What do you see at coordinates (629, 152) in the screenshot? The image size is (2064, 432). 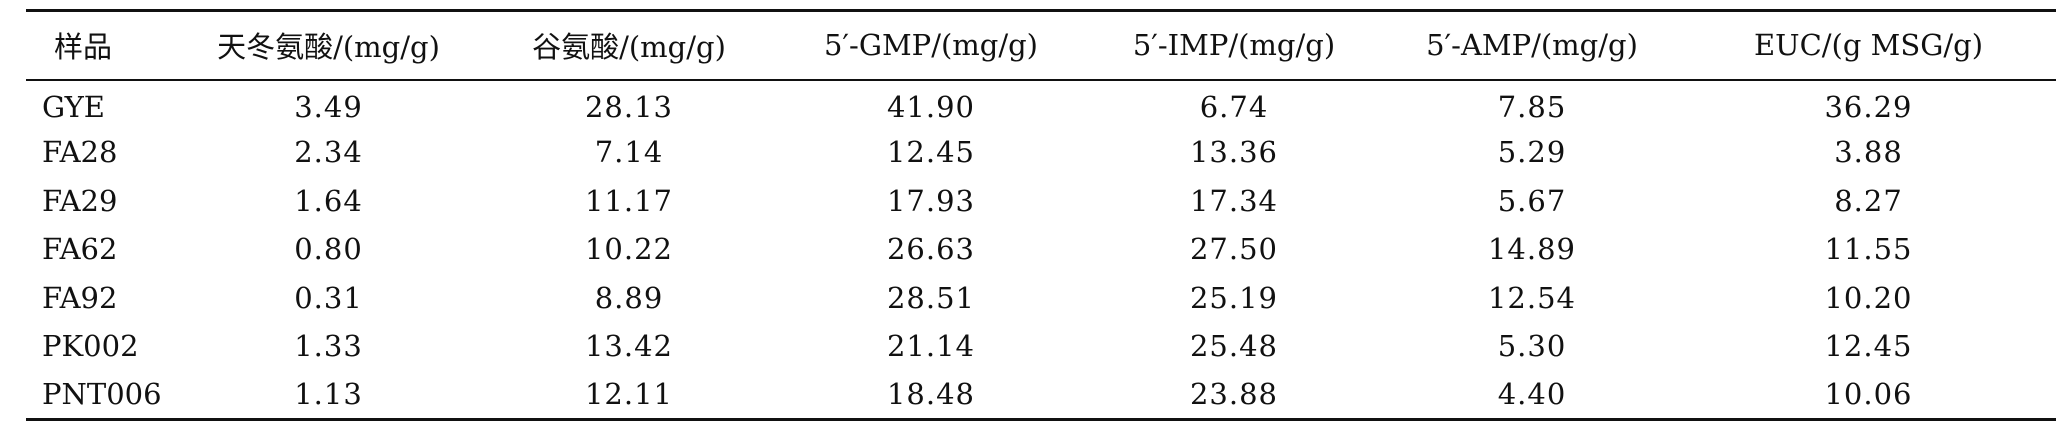 I see `cell-value: 7.14` at bounding box center [629, 152].